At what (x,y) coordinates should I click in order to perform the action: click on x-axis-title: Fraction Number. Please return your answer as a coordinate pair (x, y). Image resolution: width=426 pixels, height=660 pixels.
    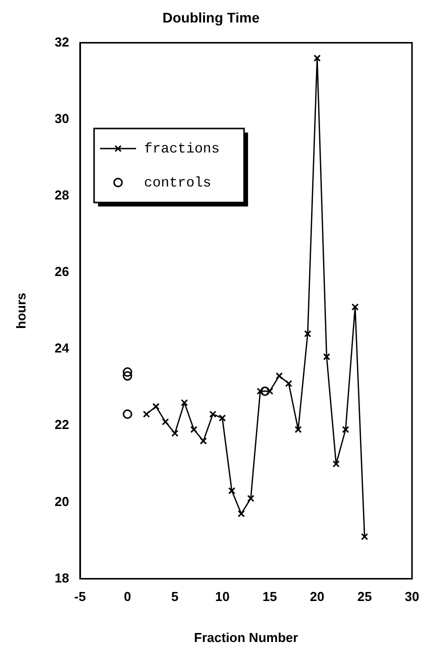
    Looking at the image, I should click on (246, 637).